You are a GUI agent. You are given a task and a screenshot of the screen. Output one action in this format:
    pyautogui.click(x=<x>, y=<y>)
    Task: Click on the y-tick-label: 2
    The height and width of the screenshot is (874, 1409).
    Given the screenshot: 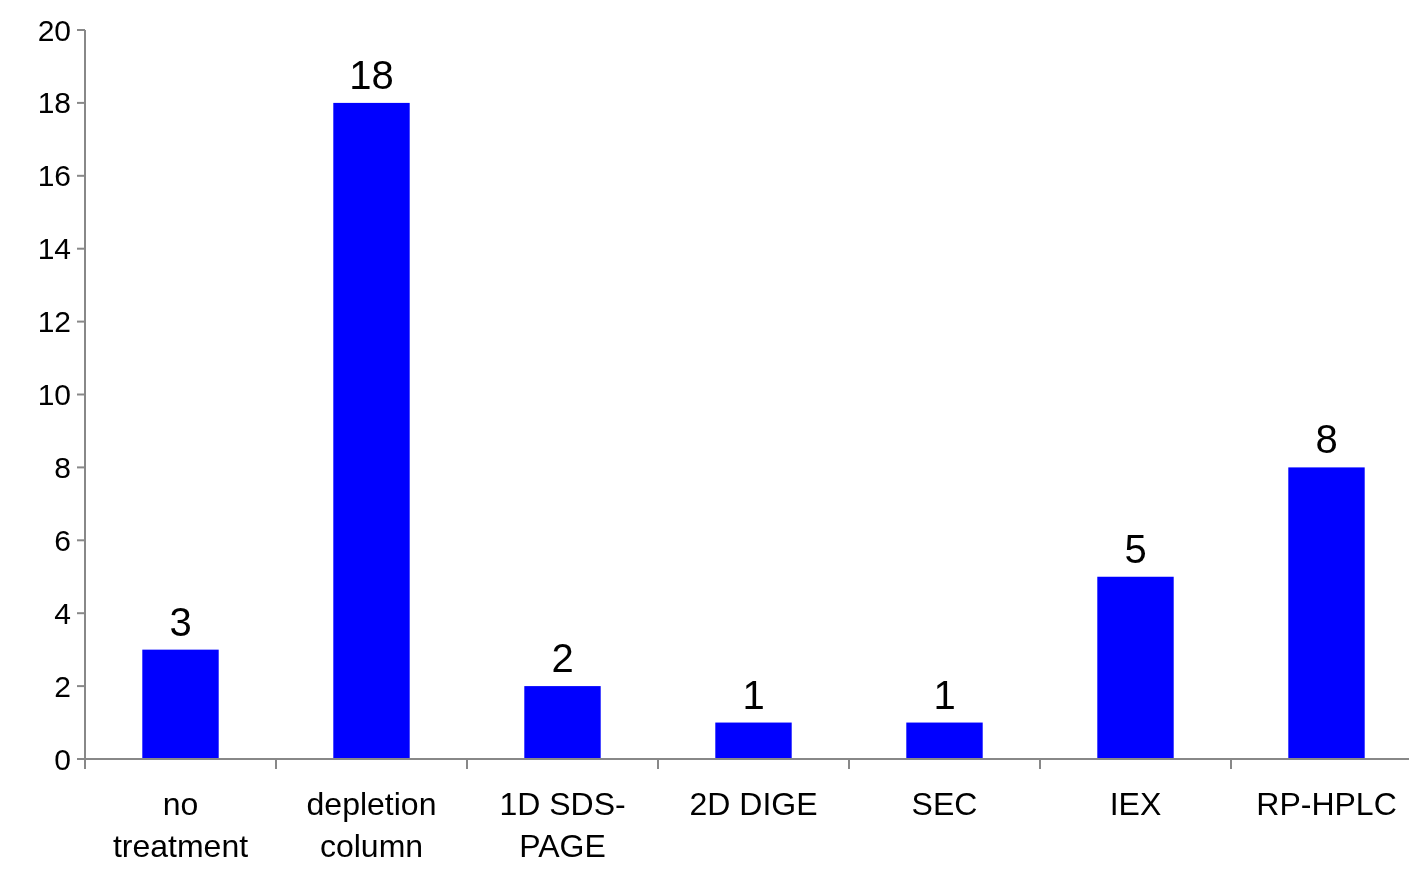 What is the action you would take?
    pyautogui.click(x=62, y=686)
    